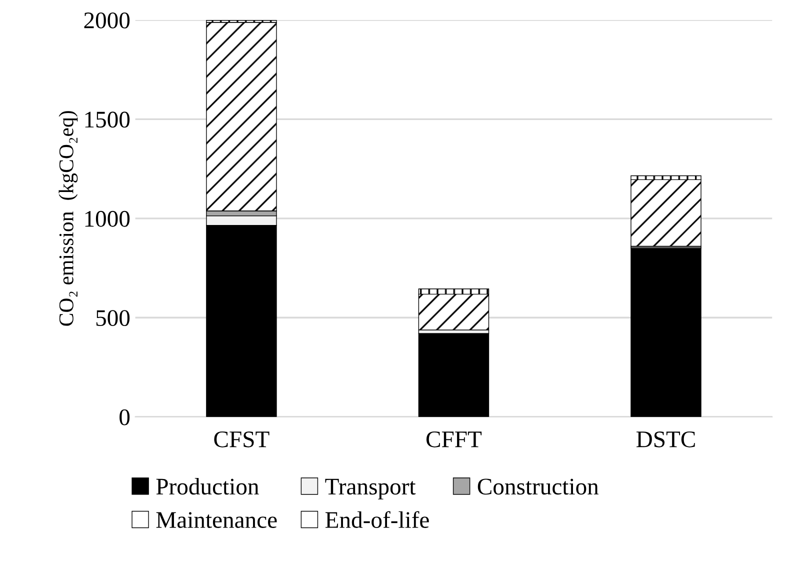 The height and width of the screenshot is (571, 796). I want to click on y-tick-label: 1000, so click(107, 218).